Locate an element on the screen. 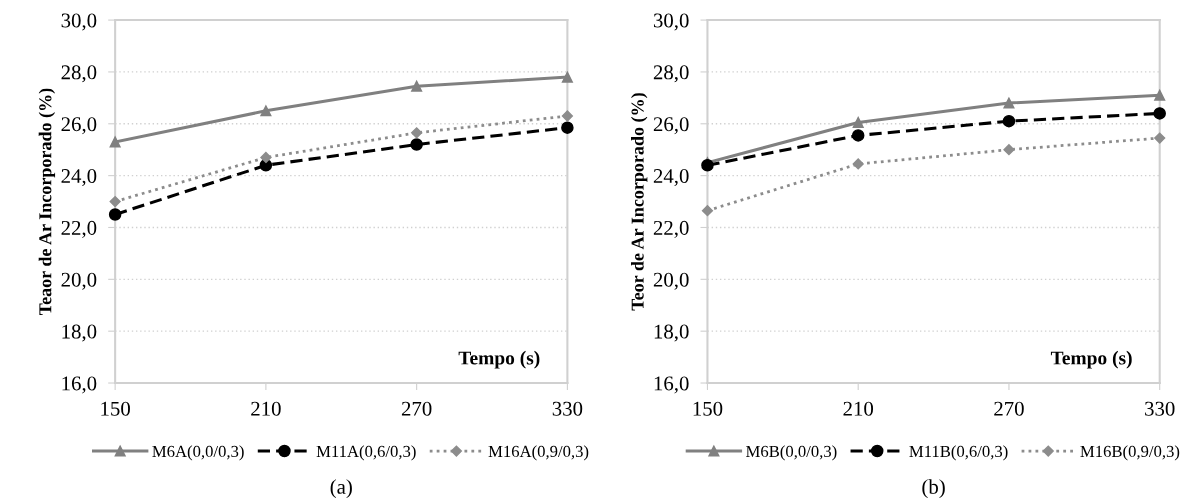 This screenshot has height=502, width=1187. legend-label: M6A(0,0/0,3) is located at coordinates (198, 453).